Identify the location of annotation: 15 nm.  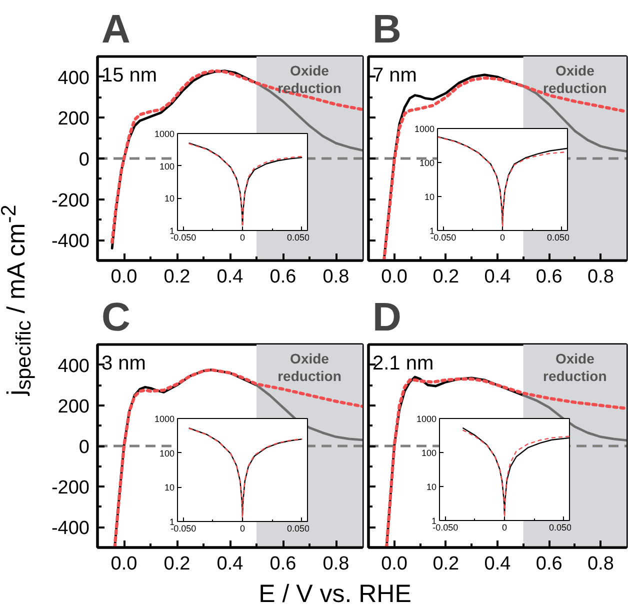
(130, 75).